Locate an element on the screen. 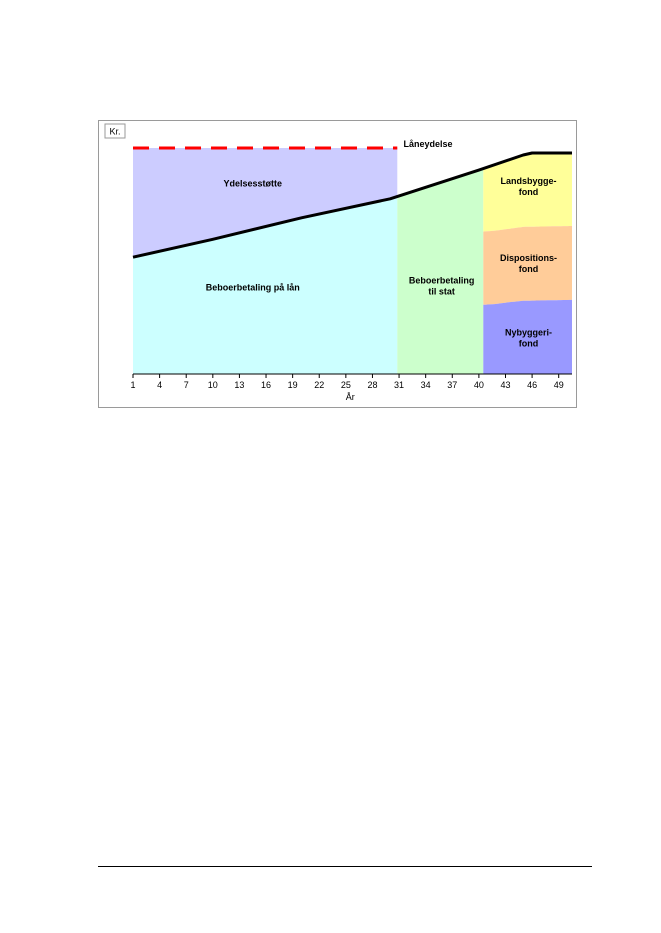 Image resolution: width=661 pixels, height=933 pixels. label-dispositionsfond: Dispositions-fond is located at coordinates (528, 263).